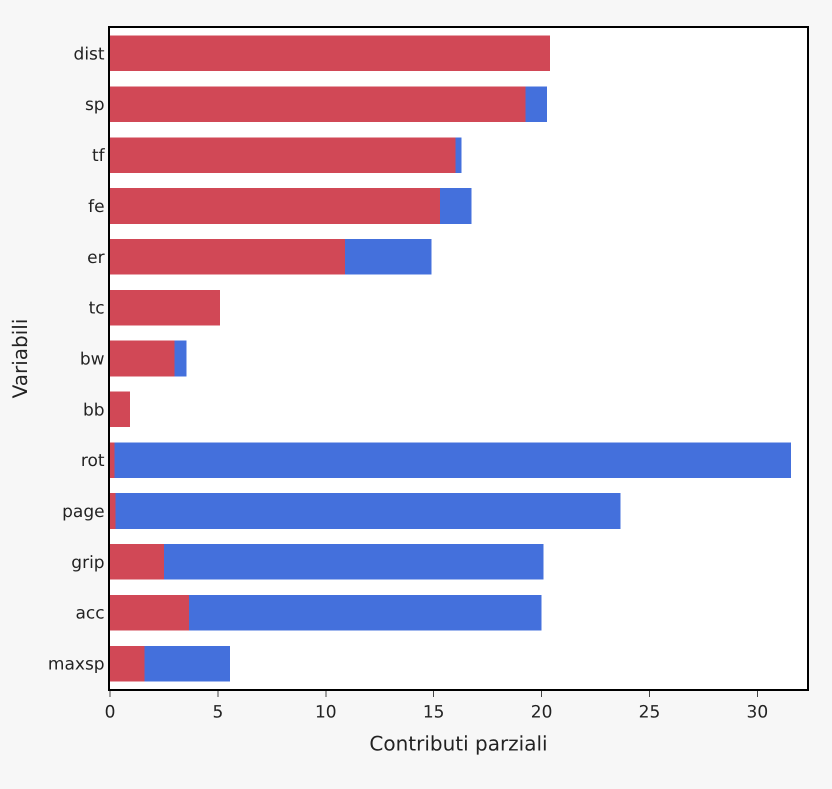 The height and width of the screenshot is (789, 832). What do you see at coordinates (110, 712) in the screenshot?
I see `x-tick-label: 0` at bounding box center [110, 712].